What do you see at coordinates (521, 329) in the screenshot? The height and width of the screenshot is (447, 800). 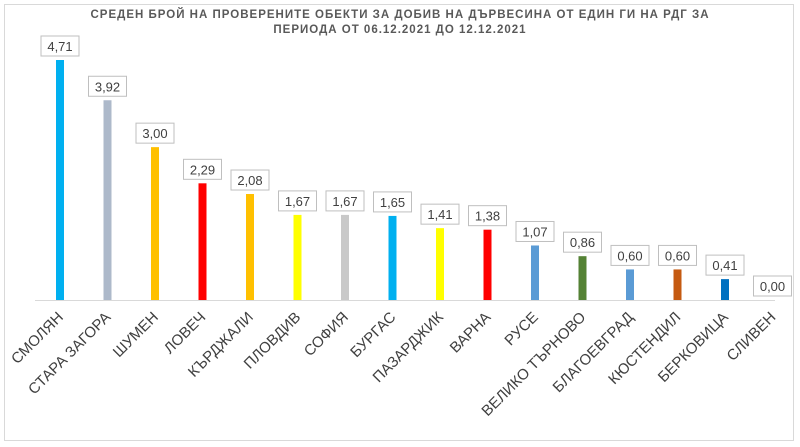 I see `category-label: РУСЕ` at bounding box center [521, 329].